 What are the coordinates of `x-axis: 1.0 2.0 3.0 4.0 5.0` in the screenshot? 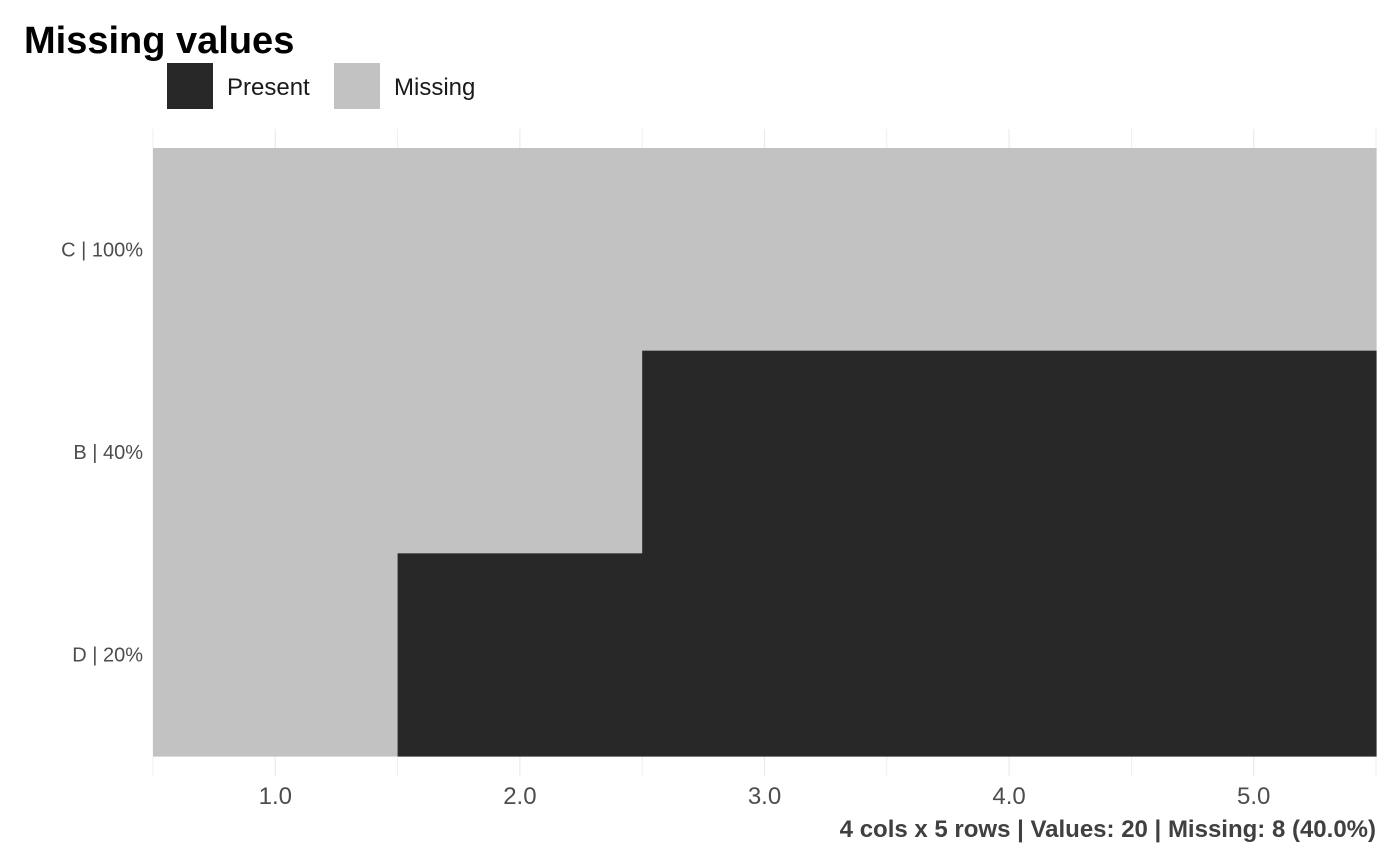 It's located at (765, 796).